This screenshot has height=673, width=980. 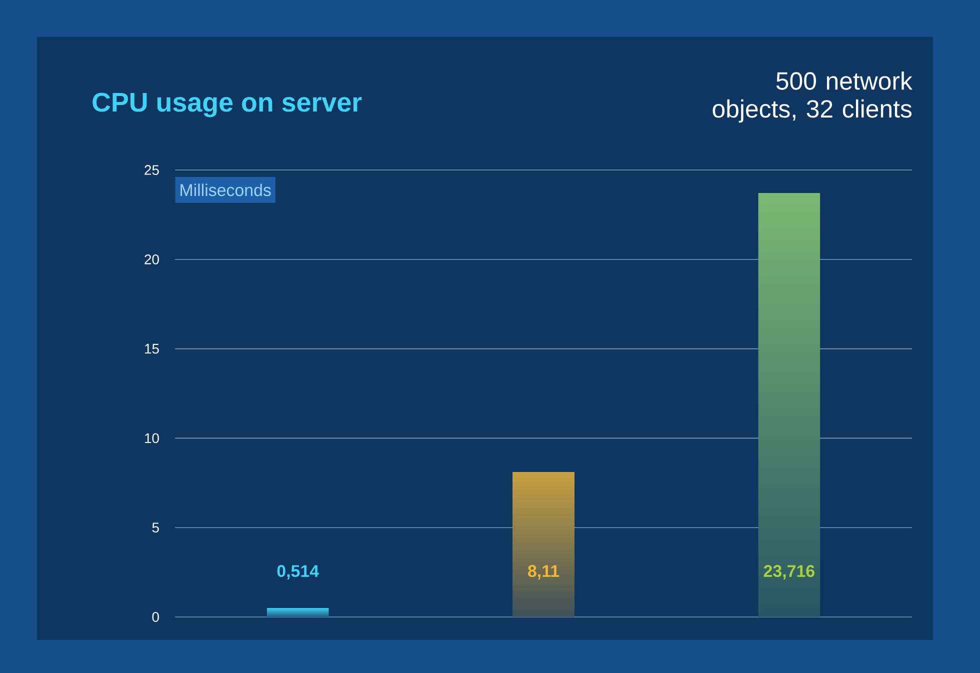 What do you see at coordinates (152, 349) in the screenshot?
I see `y-tick-label: 15` at bounding box center [152, 349].